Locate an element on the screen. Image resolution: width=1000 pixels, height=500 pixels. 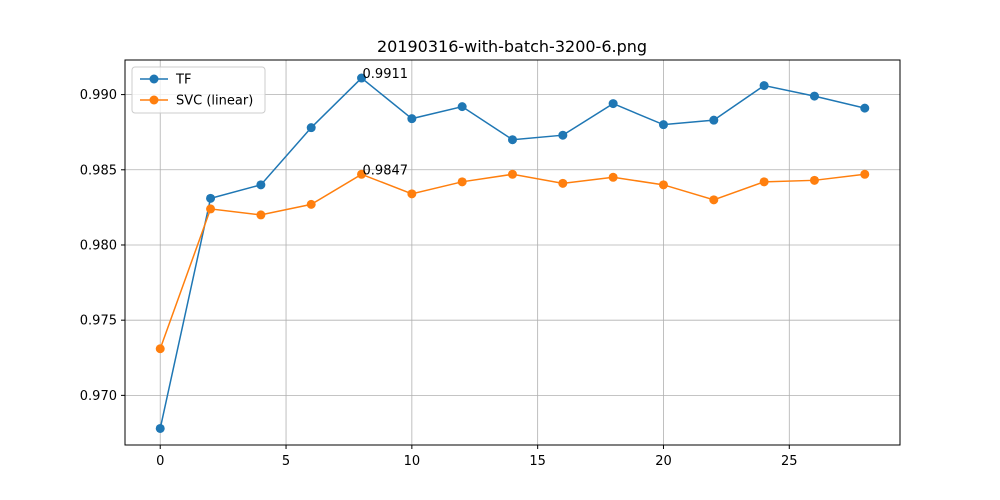
legend-item: TF is located at coordinates (165, 80).